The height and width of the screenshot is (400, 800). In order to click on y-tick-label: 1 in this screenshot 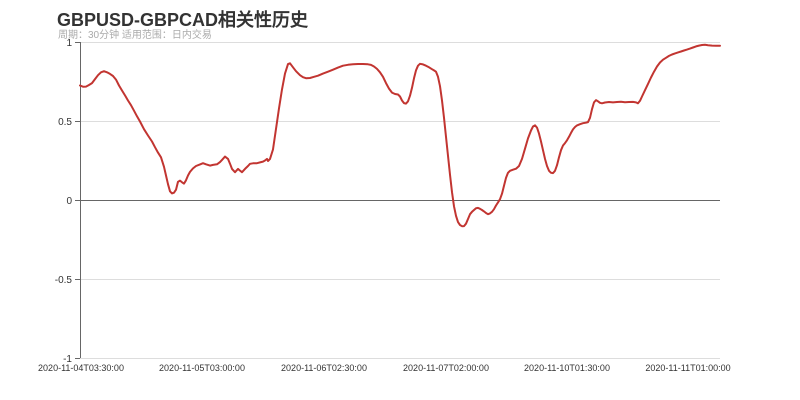, I will do `click(69, 43)`.